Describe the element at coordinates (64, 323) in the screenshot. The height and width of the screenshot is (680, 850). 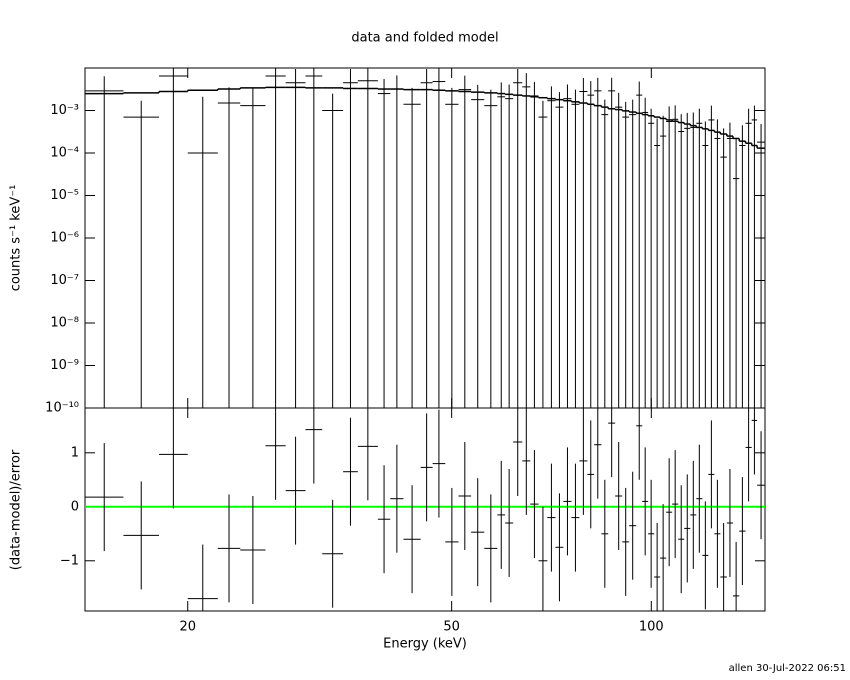
I see `y-tick-label: 10⁻⁸` at that location.